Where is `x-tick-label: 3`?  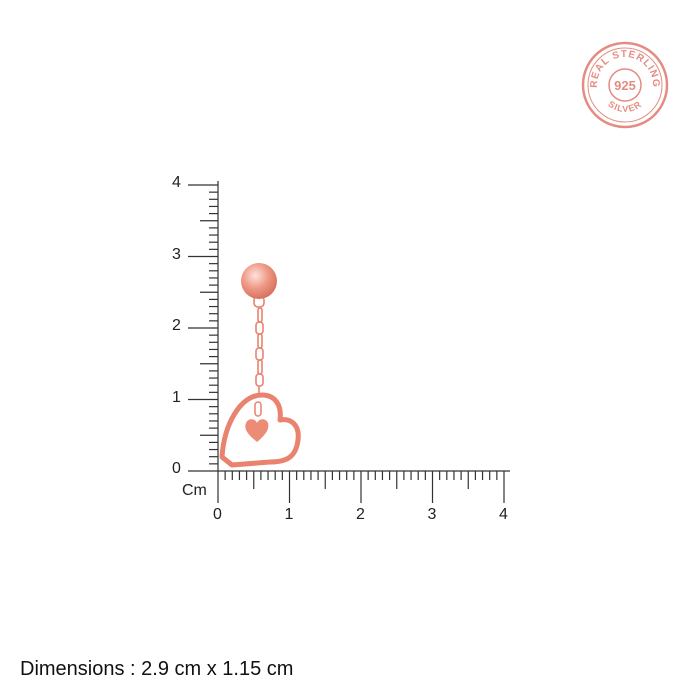
x-tick-label: 3 is located at coordinates (432, 514).